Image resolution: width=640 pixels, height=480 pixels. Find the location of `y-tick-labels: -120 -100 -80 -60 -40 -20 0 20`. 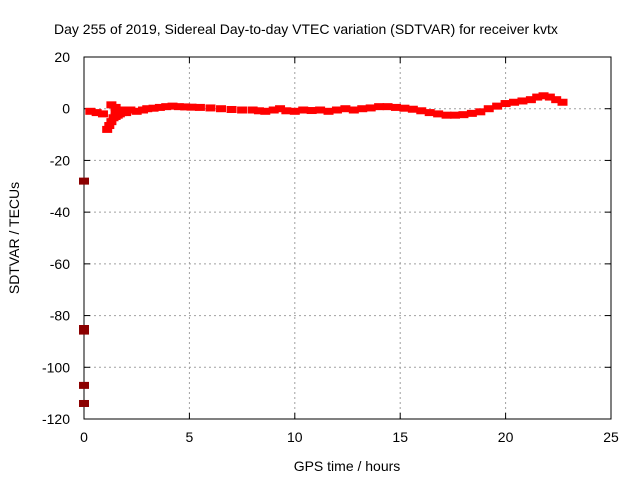

y-tick-labels: -120 -100 -80 -60 -40 -20 0 20 is located at coordinates (56, 238).